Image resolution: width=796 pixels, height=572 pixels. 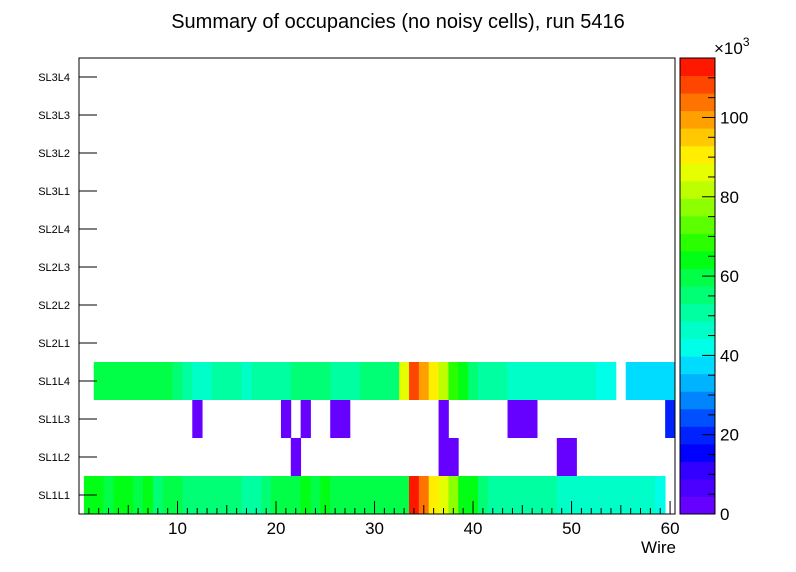 I want to click on palette-frame, so click(x=697, y=286).